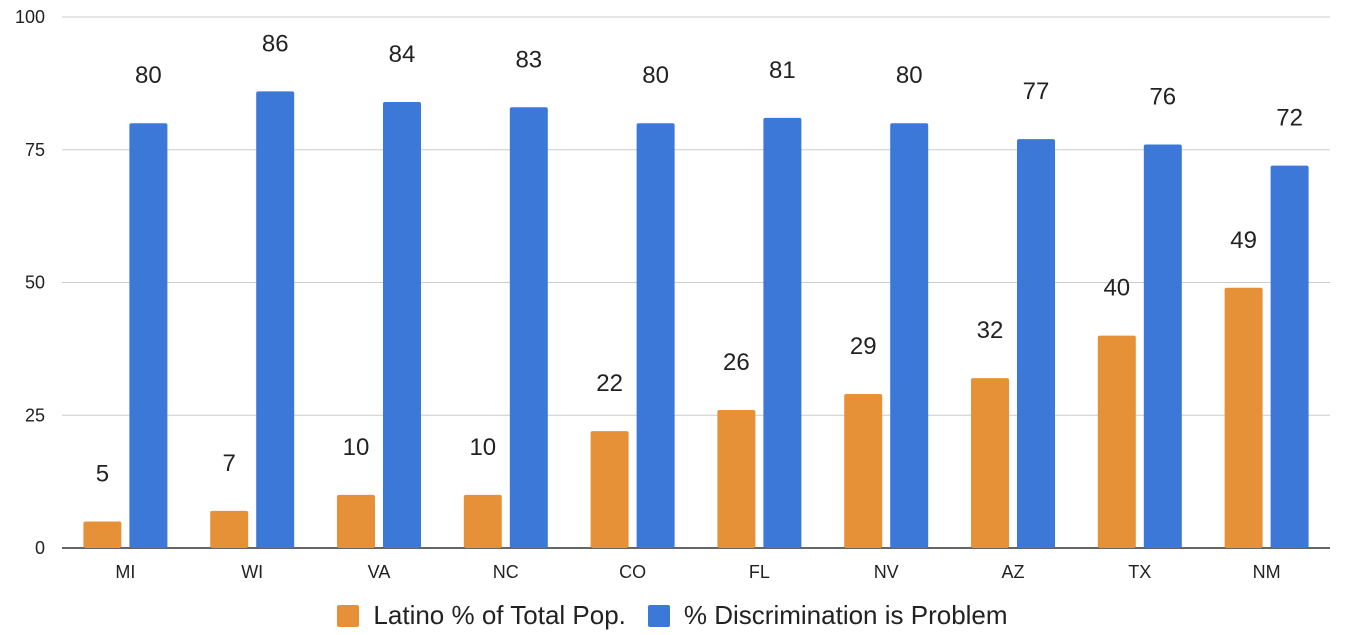 This screenshot has height=635, width=1345. What do you see at coordinates (1139, 572) in the screenshot?
I see `x-tick-label: TX` at bounding box center [1139, 572].